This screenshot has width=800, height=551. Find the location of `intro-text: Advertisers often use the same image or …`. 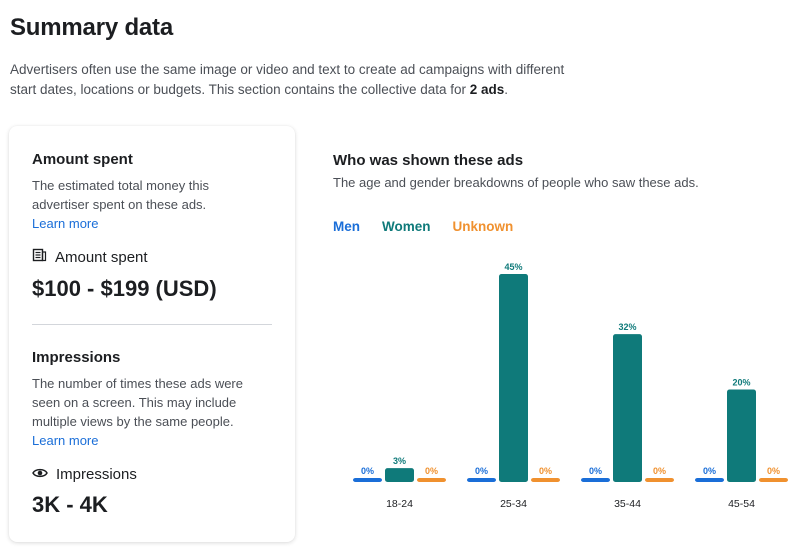

intro-text: Advertisers often use the same image or … is located at coordinates (295, 80).